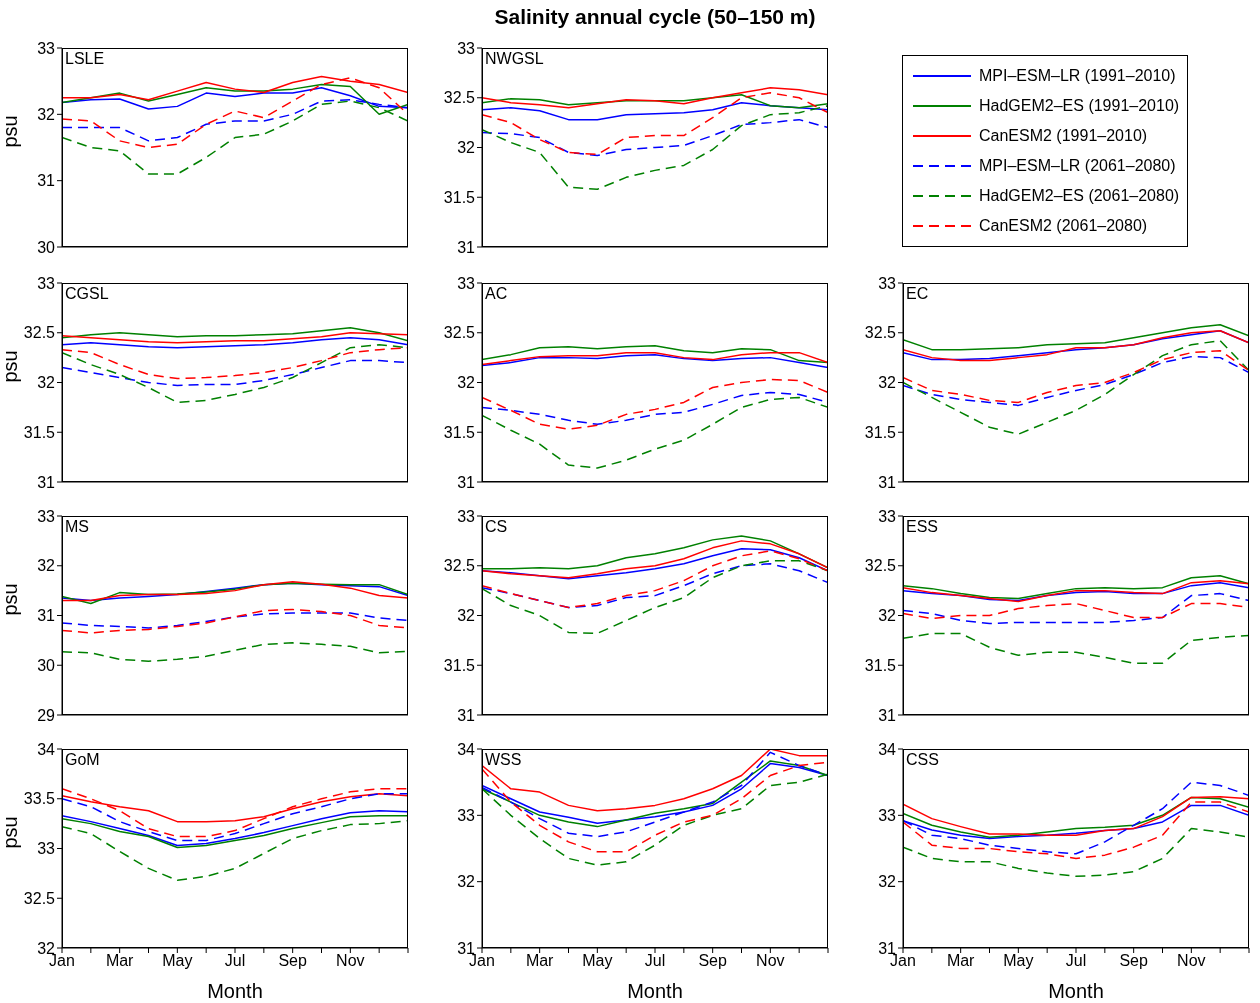  Describe the element at coordinates (496, 527) in the screenshot. I see `annotation: CS` at that location.